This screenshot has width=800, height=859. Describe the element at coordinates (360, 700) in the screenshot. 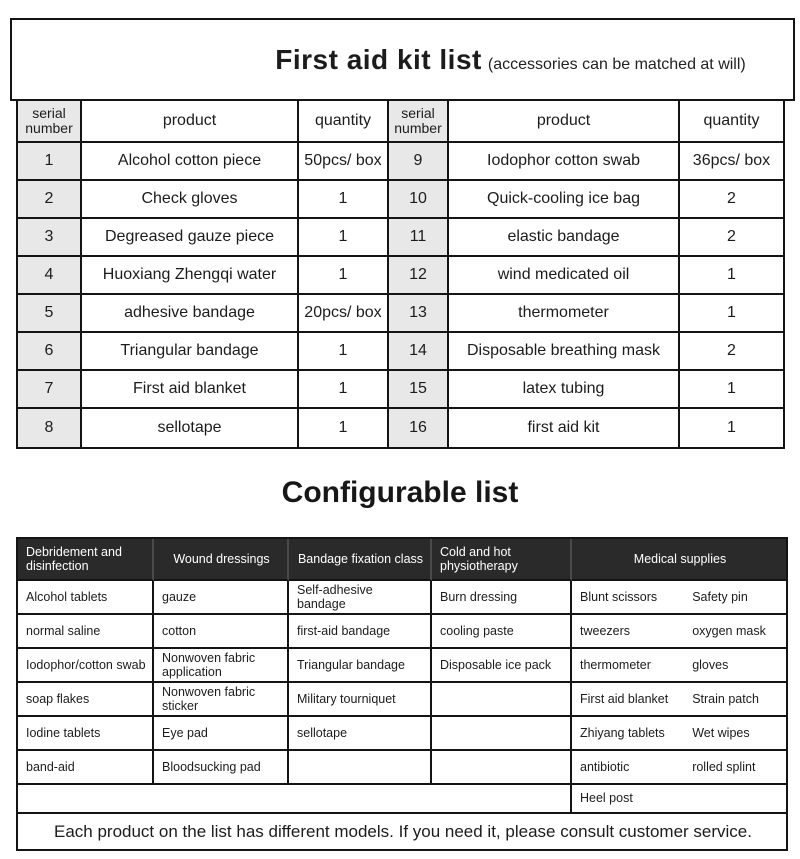

I see `config-cell: Military tourniquet` at that location.